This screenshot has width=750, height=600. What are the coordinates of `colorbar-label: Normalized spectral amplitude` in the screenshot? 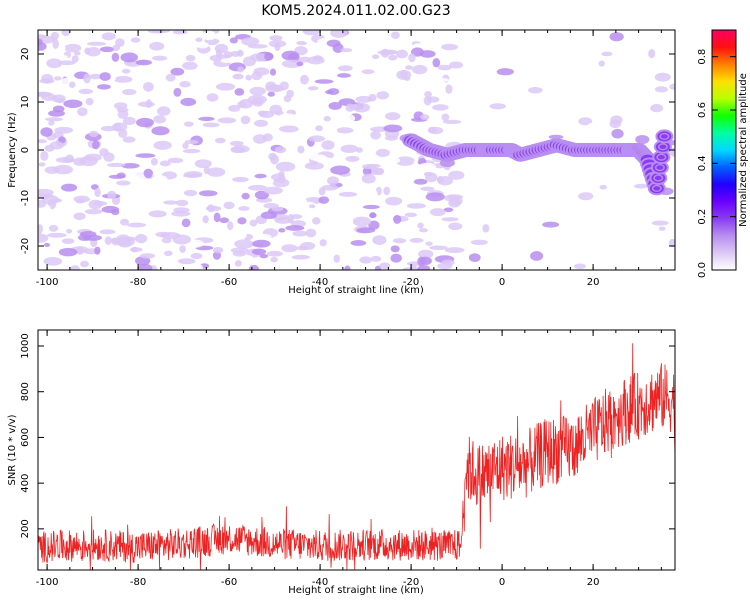 It's located at (743, 150).